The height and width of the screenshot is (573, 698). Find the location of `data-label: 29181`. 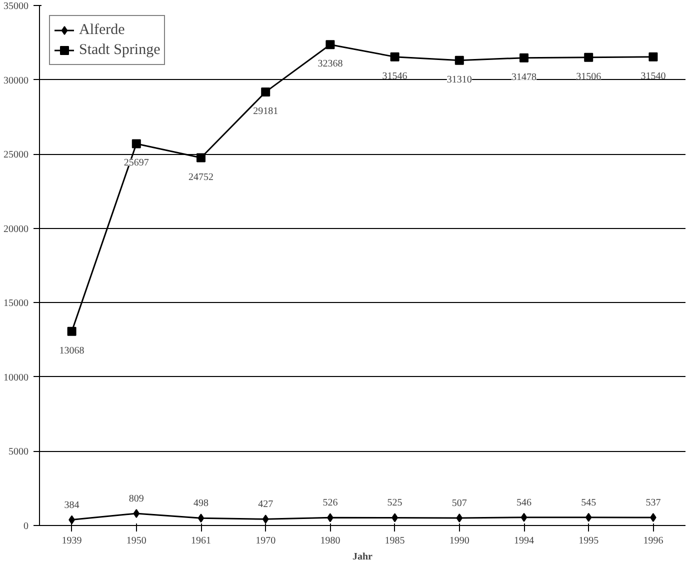

data-label: 29181 is located at coordinates (265, 111).